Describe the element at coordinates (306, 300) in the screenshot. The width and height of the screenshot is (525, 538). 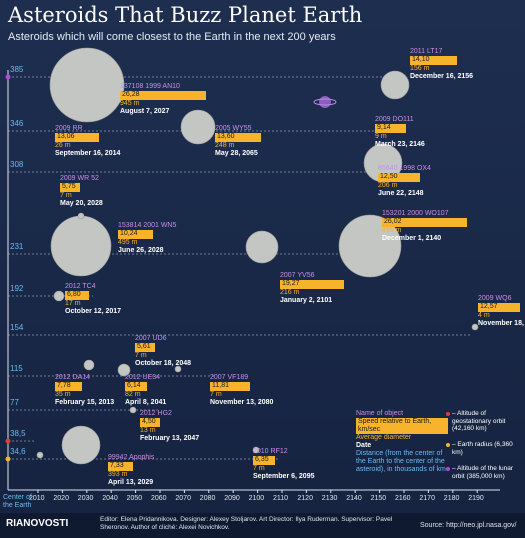
I see `asteroid-date: January 2, 2101` at that location.